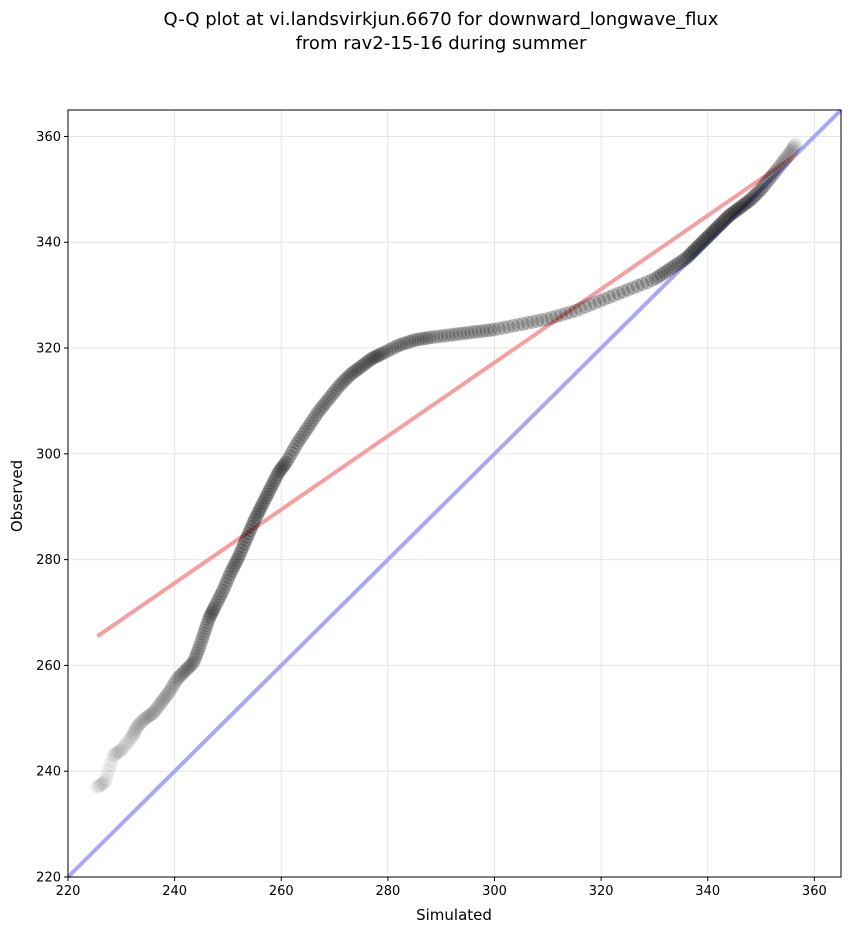  Describe the element at coordinates (48, 243) in the screenshot. I see `y-tick-label: 340` at that location.